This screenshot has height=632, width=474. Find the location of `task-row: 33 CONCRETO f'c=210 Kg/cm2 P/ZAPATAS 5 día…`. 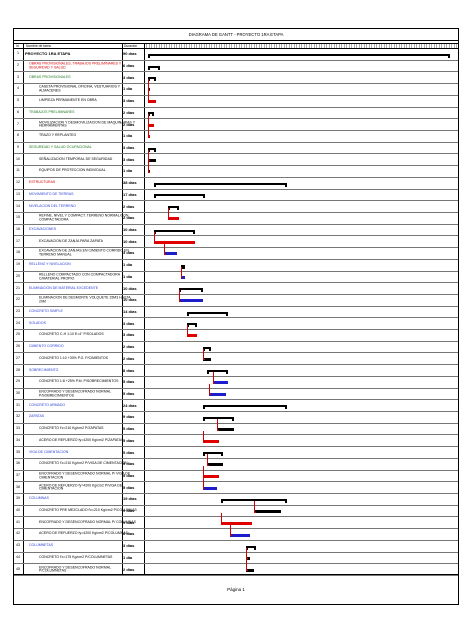

task-row: 33 CONCRETO f'c=210 Kg/cm2 P/ZAPATAS 5 día… is located at coordinates (236, 430).